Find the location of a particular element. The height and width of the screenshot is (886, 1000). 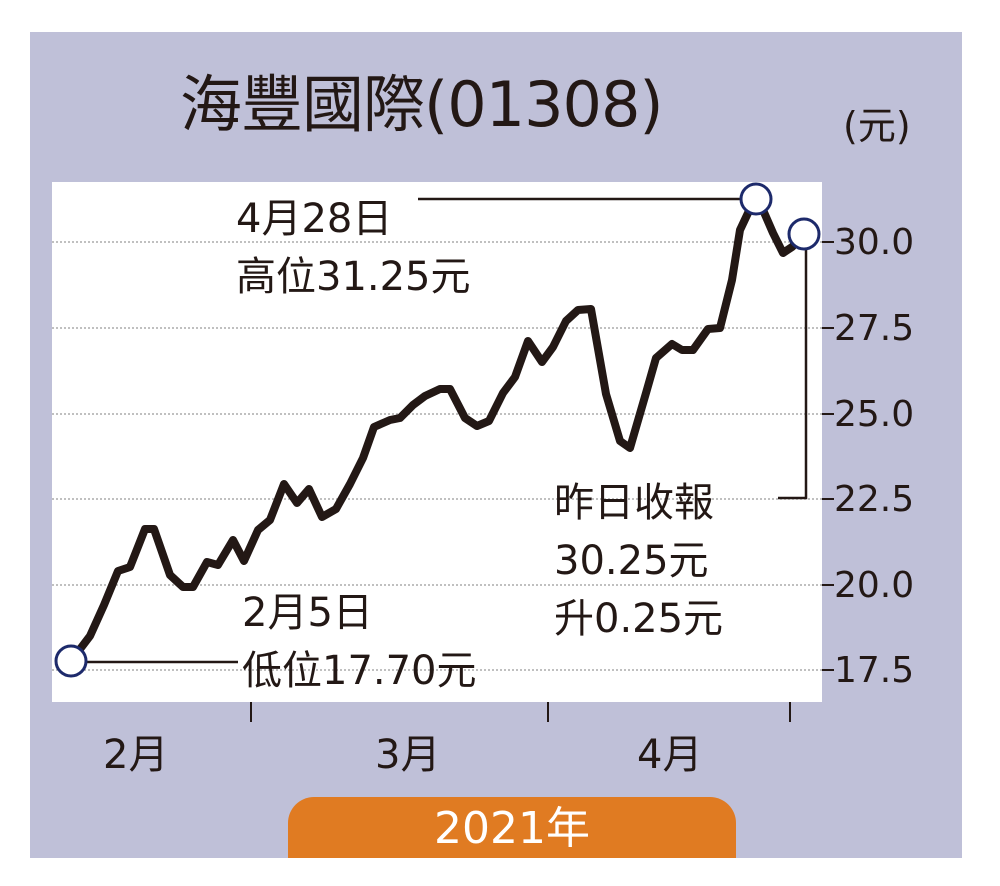

high-annotation: 4月28日 高位31.25元 is located at coordinates (353, 248).